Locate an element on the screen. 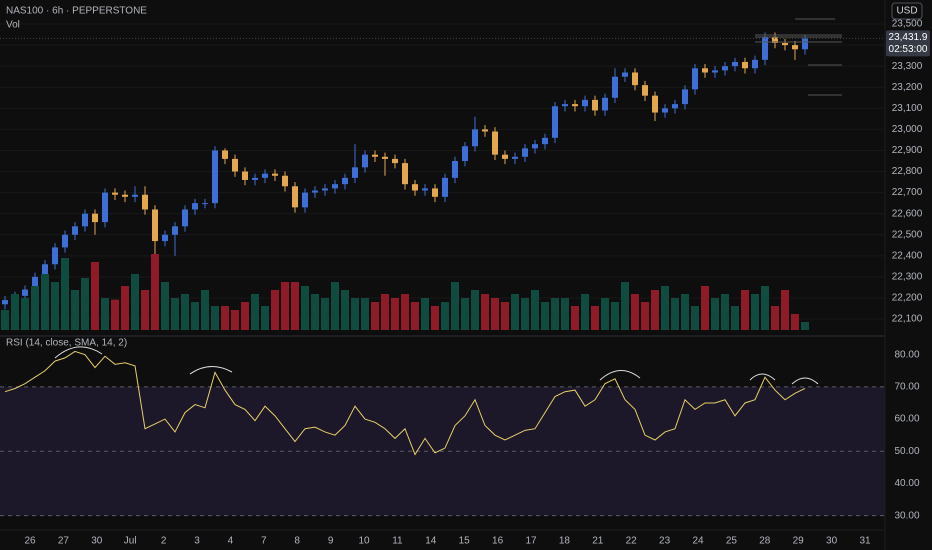 The image size is (932, 550). rsi-title: RSI (14, close, SMA, 14, 2) is located at coordinates (66, 343).